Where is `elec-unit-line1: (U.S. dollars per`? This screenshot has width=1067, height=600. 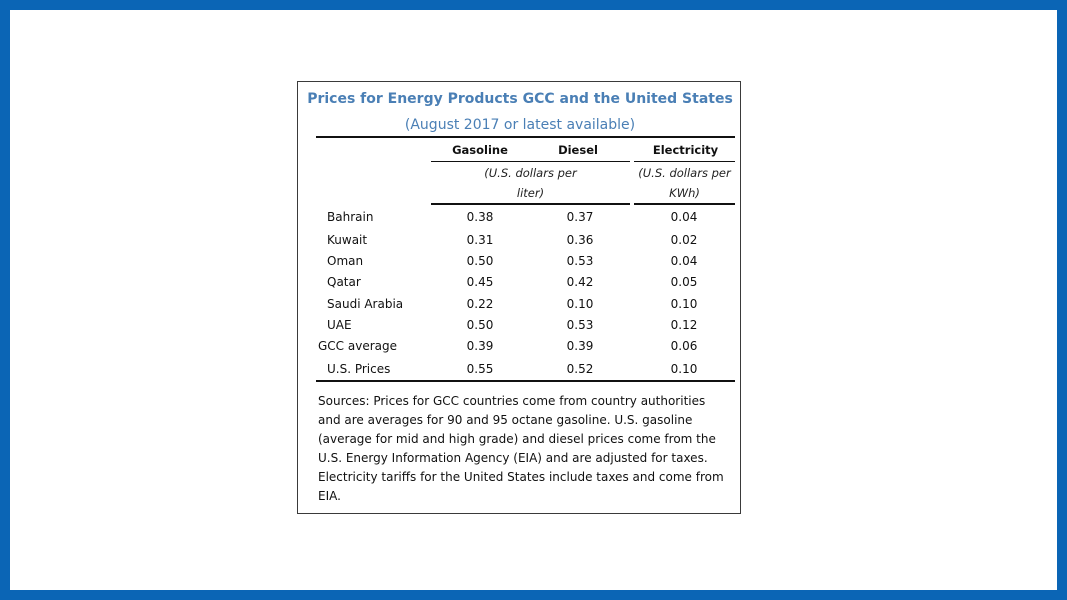 elec-unit-line1: (U.S. dollars per is located at coordinates (684, 173).